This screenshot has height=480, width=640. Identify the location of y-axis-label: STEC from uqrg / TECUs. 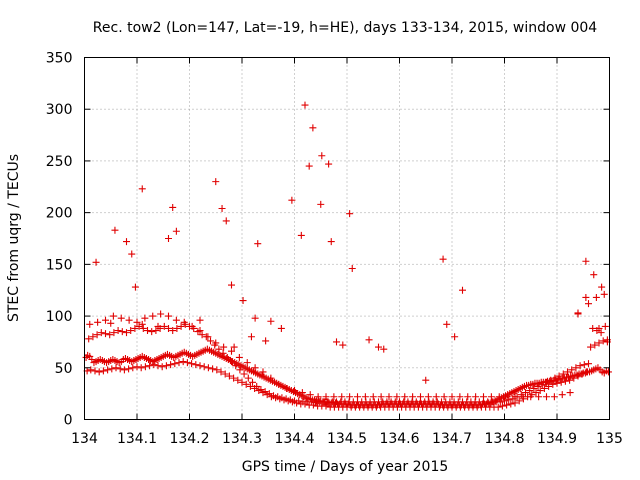
(14, 238).